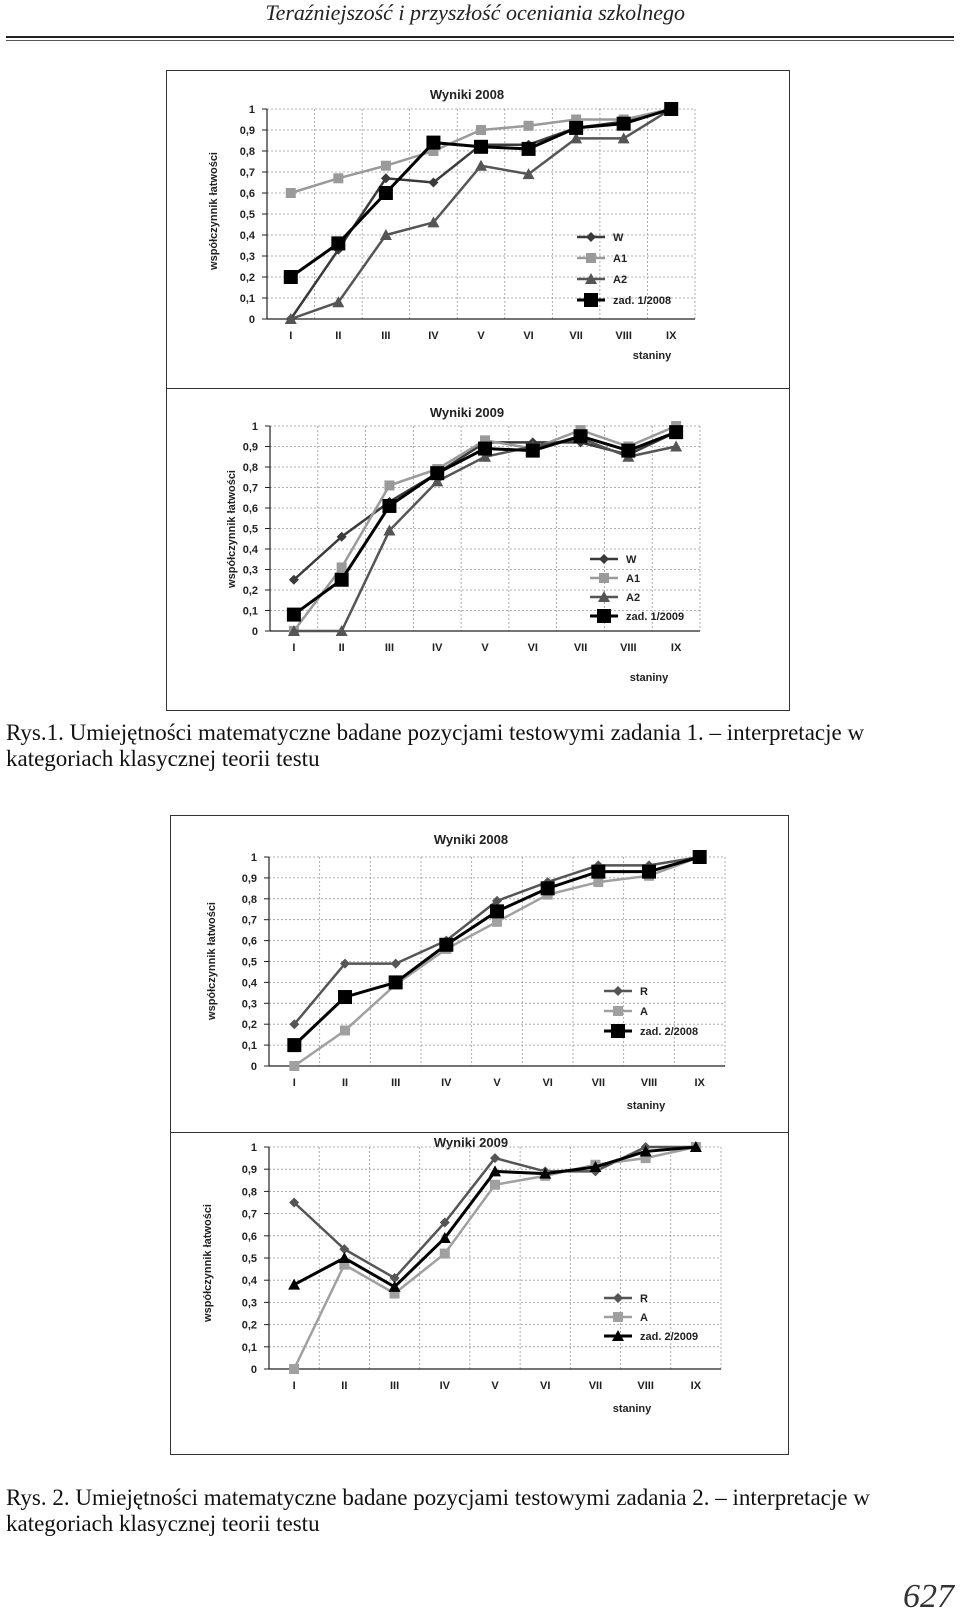 The image size is (960, 1620). I want to click on header-rule-thin, so click(480, 40).